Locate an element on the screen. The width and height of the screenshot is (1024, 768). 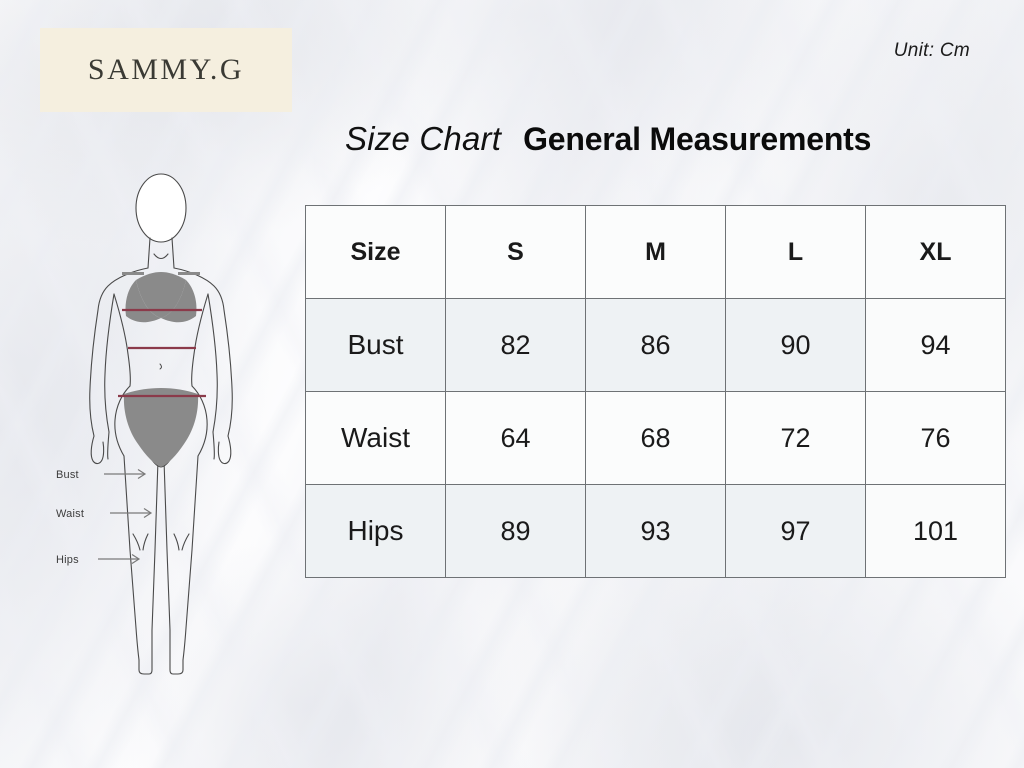
cell-waist-m: 68 is located at coordinates (655, 438).